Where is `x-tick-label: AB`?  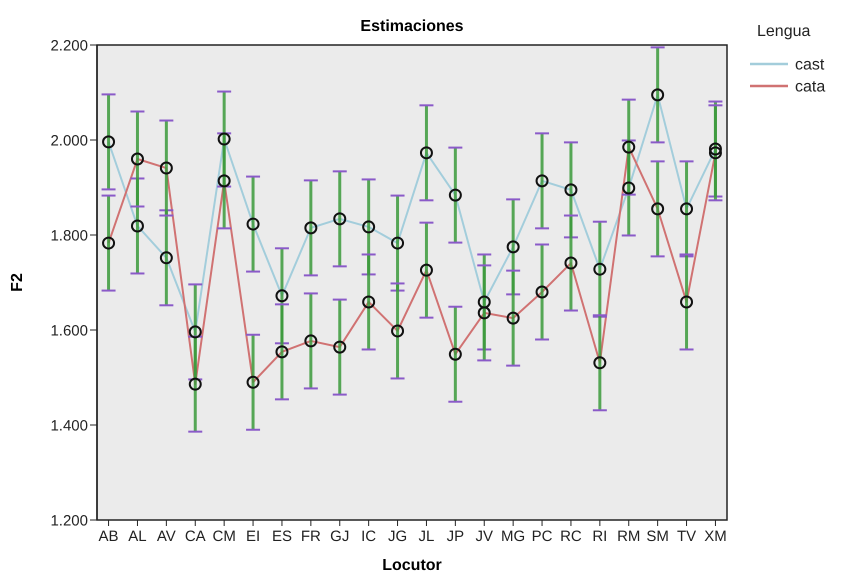
x-tick-label: AB is located at coordinates (108, 536).